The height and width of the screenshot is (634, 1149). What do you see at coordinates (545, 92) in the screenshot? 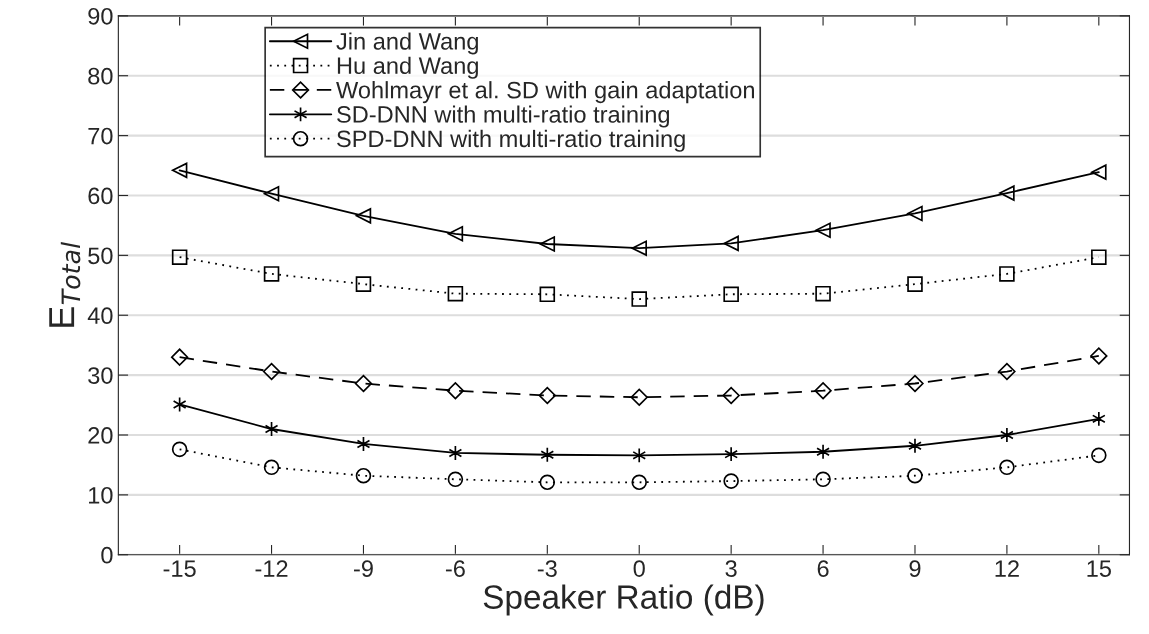
I see `legend-label: Wohlmayr et al. SD with gain adaptation` at bounding box center [545, 92].